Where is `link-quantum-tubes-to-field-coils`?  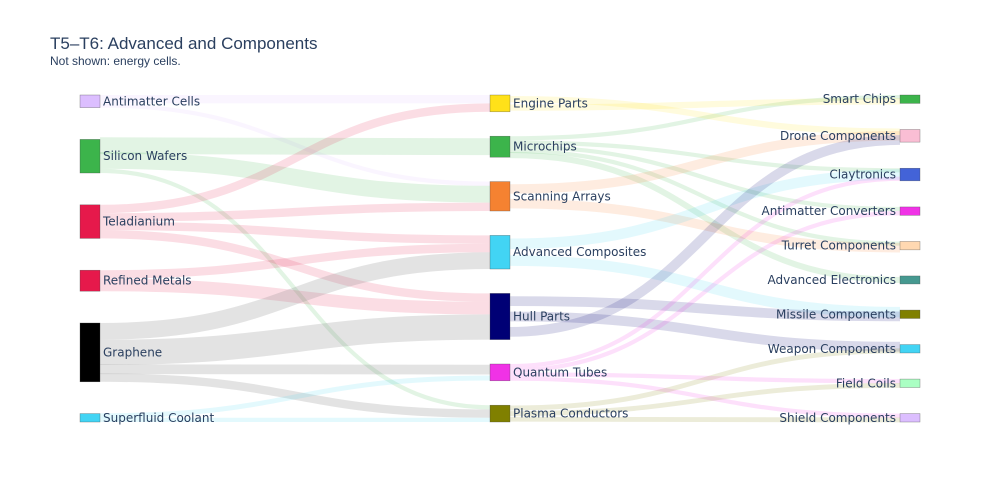 link-quantum-tubes-to-field-coils is located at coordinates (705, 378).